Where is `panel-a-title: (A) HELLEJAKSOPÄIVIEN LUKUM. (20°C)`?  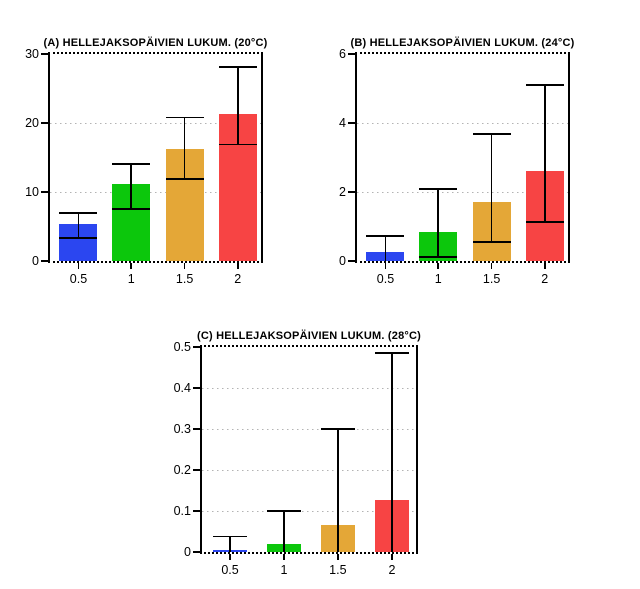
panel-a-title: (A) HELLEJAKSOPÄIVIEN LUKUM. (20°C) is located at coordinates (155, 43).